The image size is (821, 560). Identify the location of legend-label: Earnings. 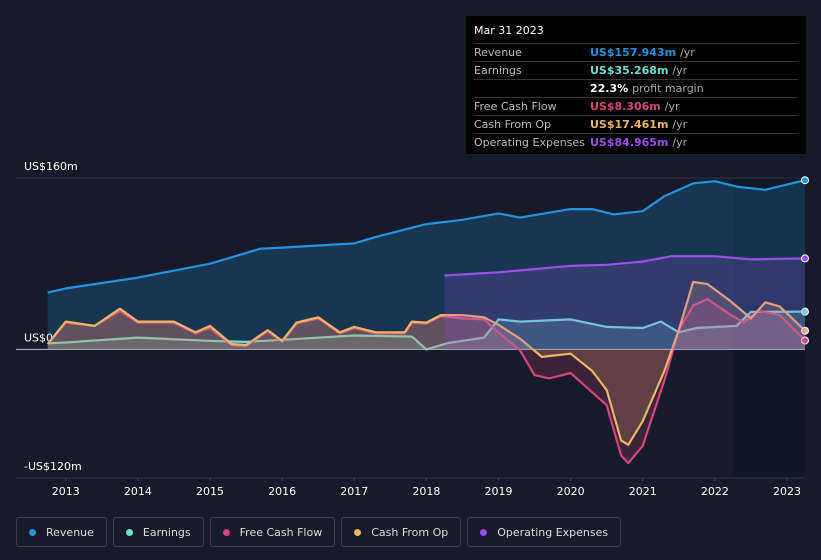
(166, 532).